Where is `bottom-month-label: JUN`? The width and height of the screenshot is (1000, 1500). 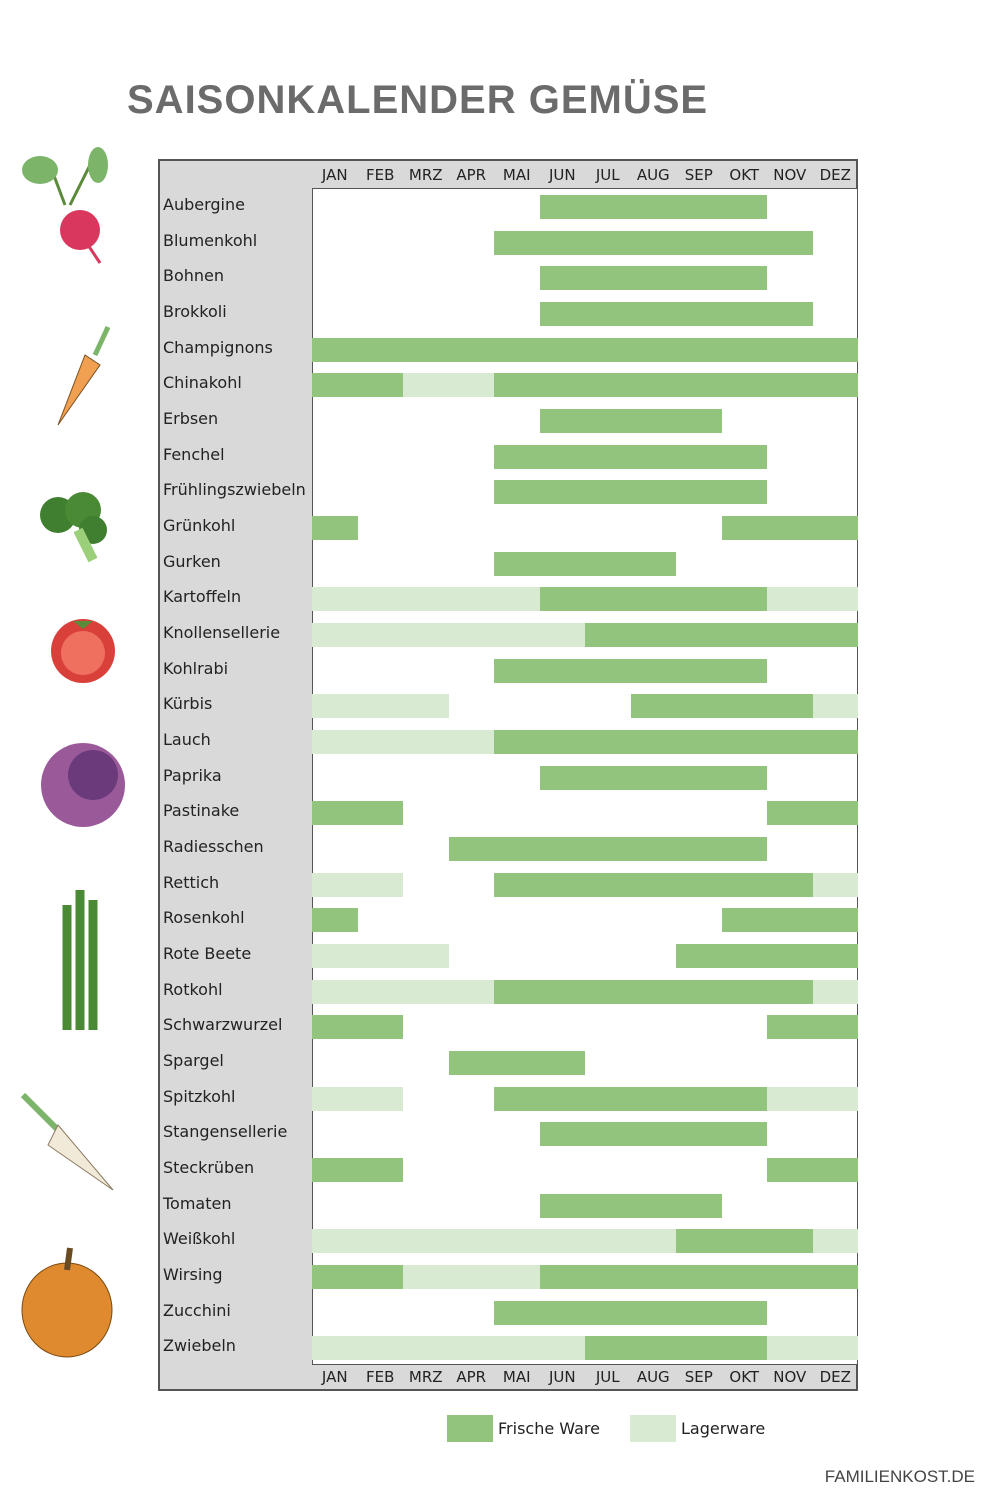 bottom-month-label: JUN is located at coordinates (562, 1377).